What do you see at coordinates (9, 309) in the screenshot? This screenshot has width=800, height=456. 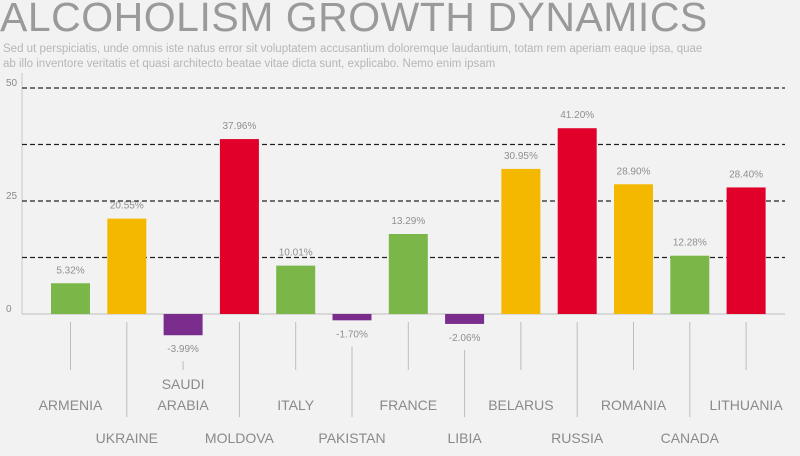 I see `y-tick-label: 0` at bounding box center [9, 309].